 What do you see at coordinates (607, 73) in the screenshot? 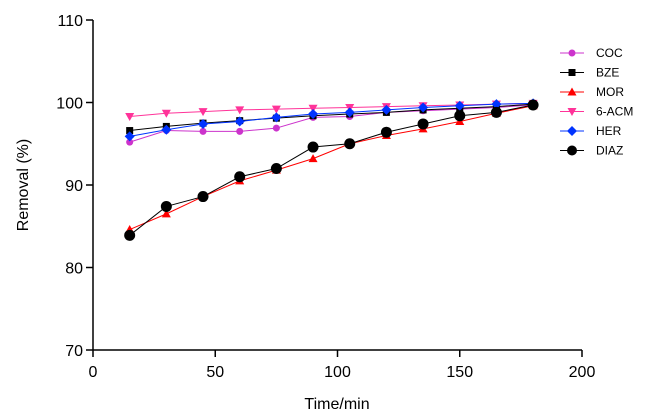
I see `legend-label: BZE` at bounding box center [607, 73].